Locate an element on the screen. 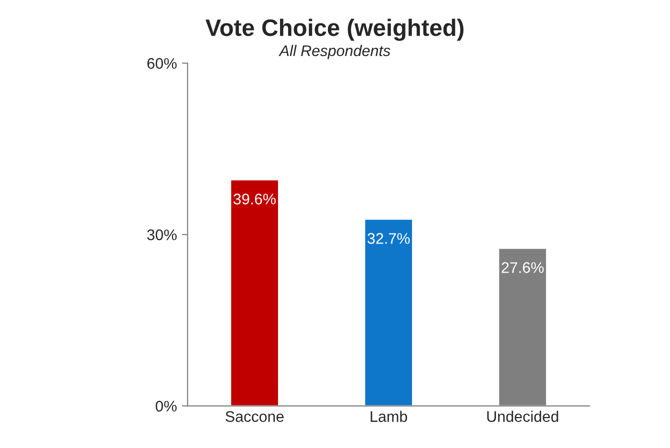 This screenshot has width=670, height=448. y-tick-label: 30% is located at coordinates (162, 234).